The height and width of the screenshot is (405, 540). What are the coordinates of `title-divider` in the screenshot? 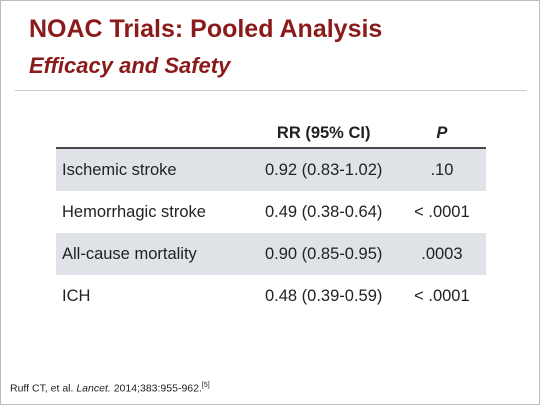 It's located at (271, 90).